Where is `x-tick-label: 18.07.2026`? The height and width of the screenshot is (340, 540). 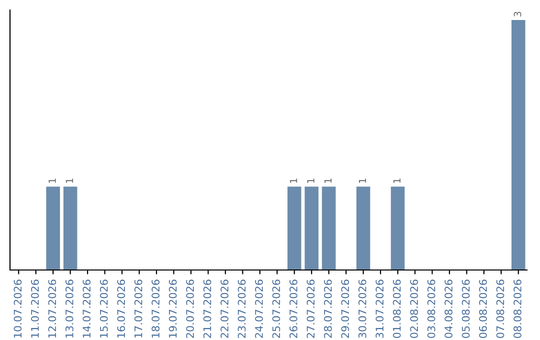 x-tick-label: 18.07.2026 is located at coordinates (156, 309).